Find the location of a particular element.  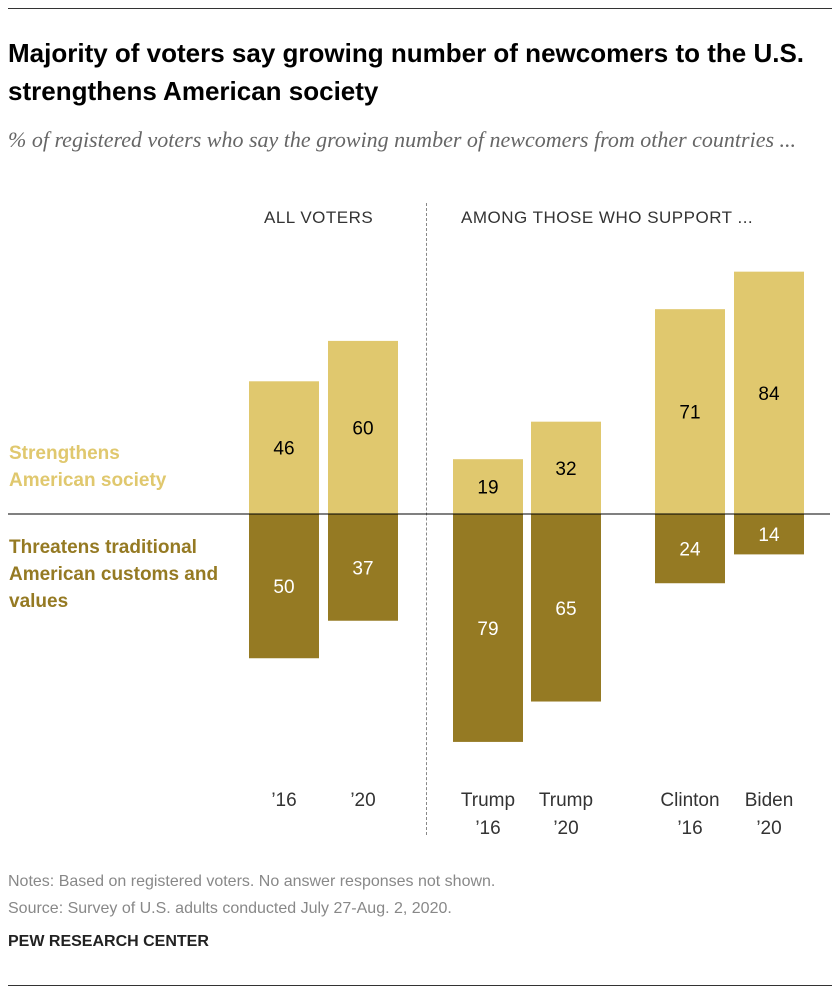

top-rule is located at coordinates (420, 8).